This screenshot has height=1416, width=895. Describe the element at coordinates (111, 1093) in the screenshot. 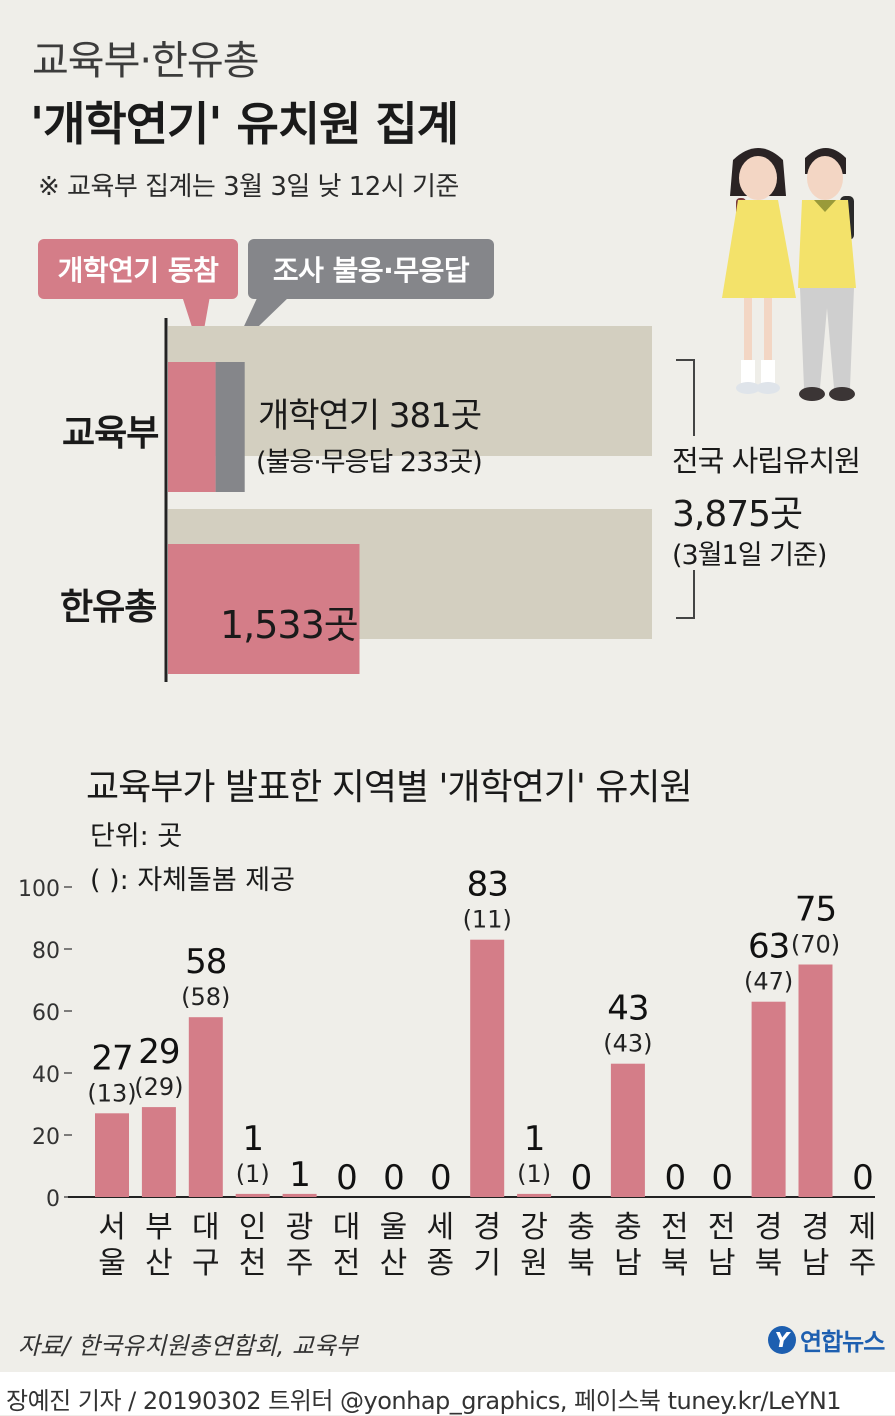

I see `paren-label-0: (13)` at that location.